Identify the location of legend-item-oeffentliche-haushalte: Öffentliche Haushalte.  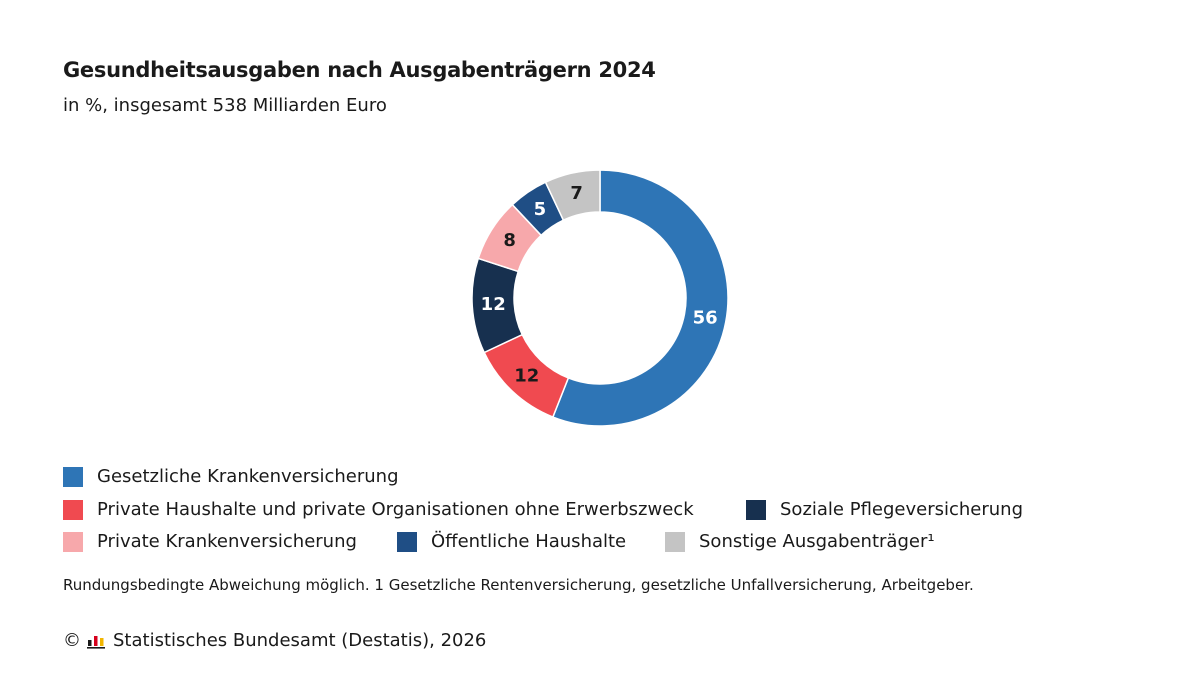
(511, 541).